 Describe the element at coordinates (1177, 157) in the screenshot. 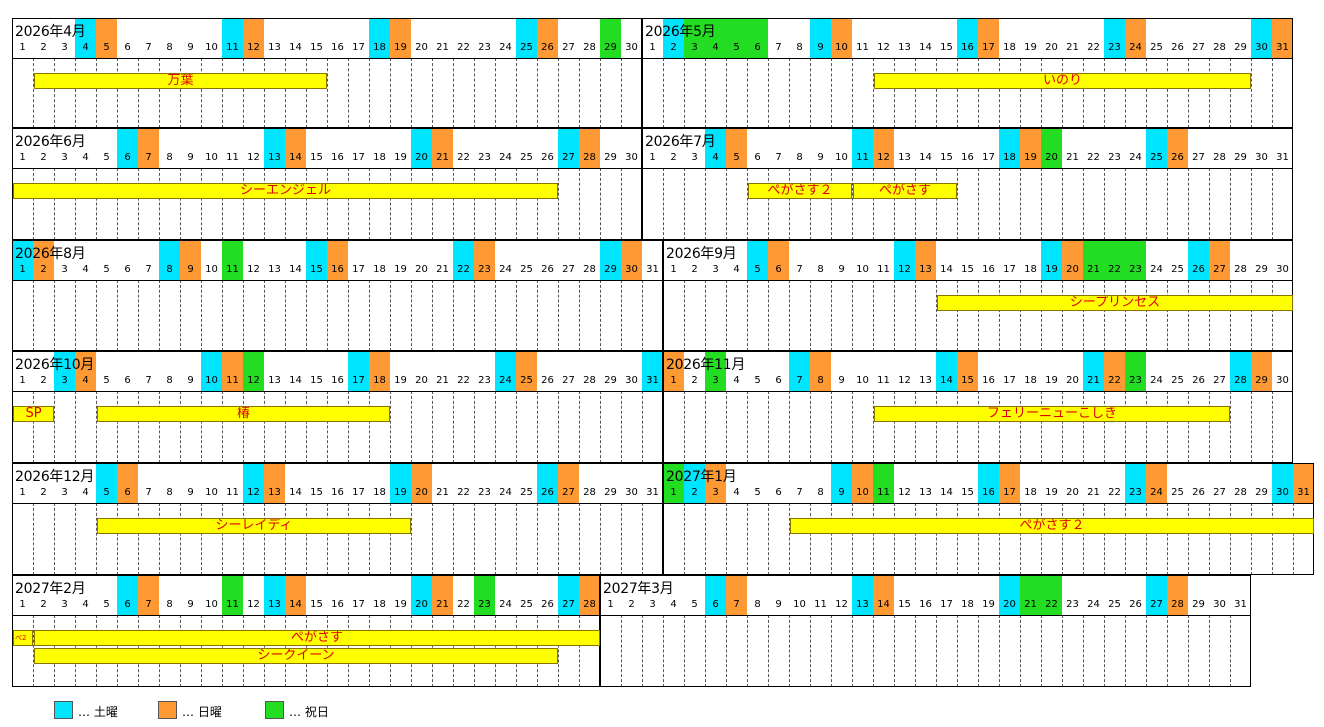

I see `day-number: 26` at that location.